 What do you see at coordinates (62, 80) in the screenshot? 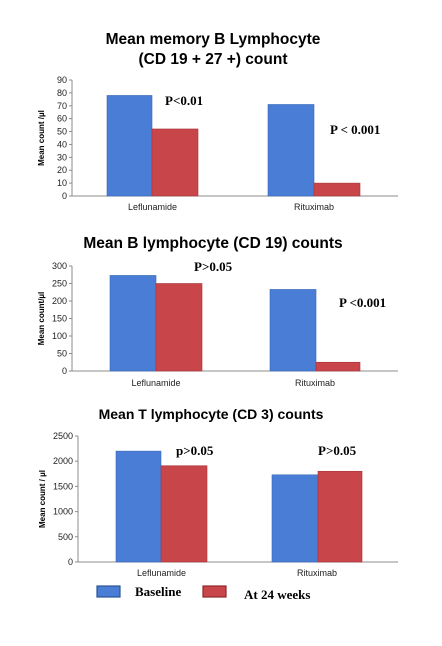
I see `y-tick-label: 90` at bounding box center [62, 80].